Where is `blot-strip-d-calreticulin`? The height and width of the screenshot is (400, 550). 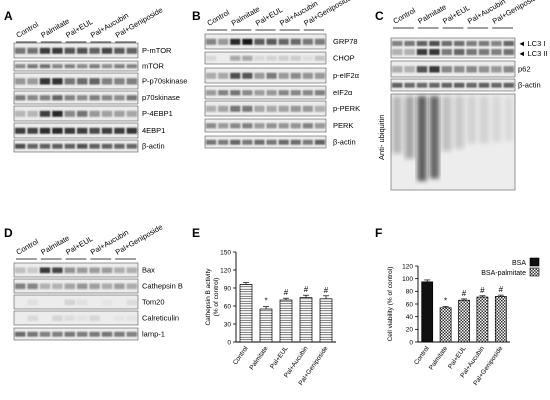
blot-strip-d-calreticulin is located at coordinates (76, 318).